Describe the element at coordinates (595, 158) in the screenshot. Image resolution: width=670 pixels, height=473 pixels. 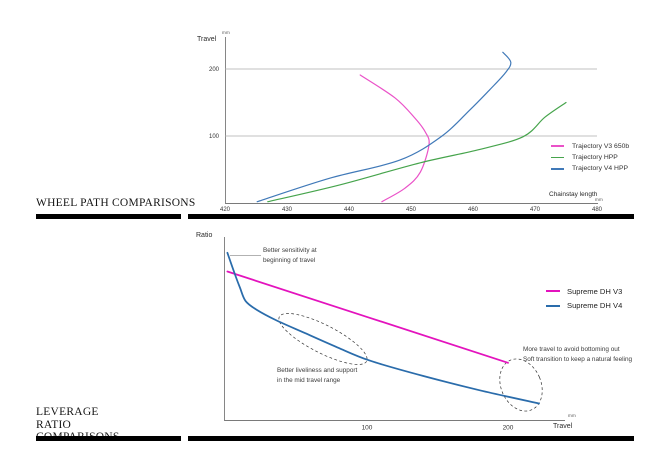
I see `legend-label: Trajectory HPP` at that location.